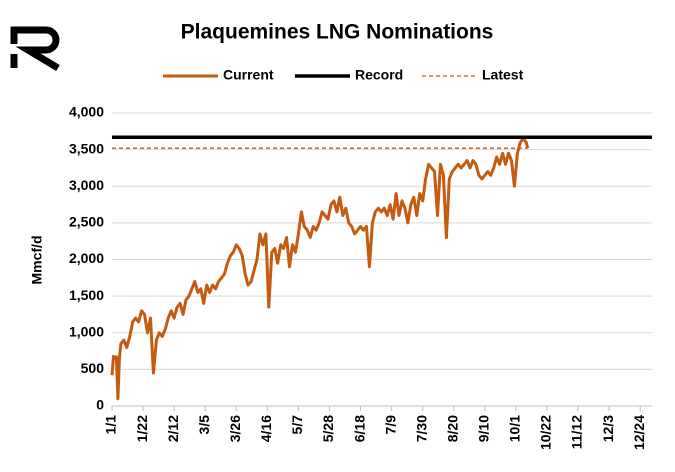 The height and width of the screenshot is (472, 675). I want to click on x-tick-label: 2/12, so click(173, 428).